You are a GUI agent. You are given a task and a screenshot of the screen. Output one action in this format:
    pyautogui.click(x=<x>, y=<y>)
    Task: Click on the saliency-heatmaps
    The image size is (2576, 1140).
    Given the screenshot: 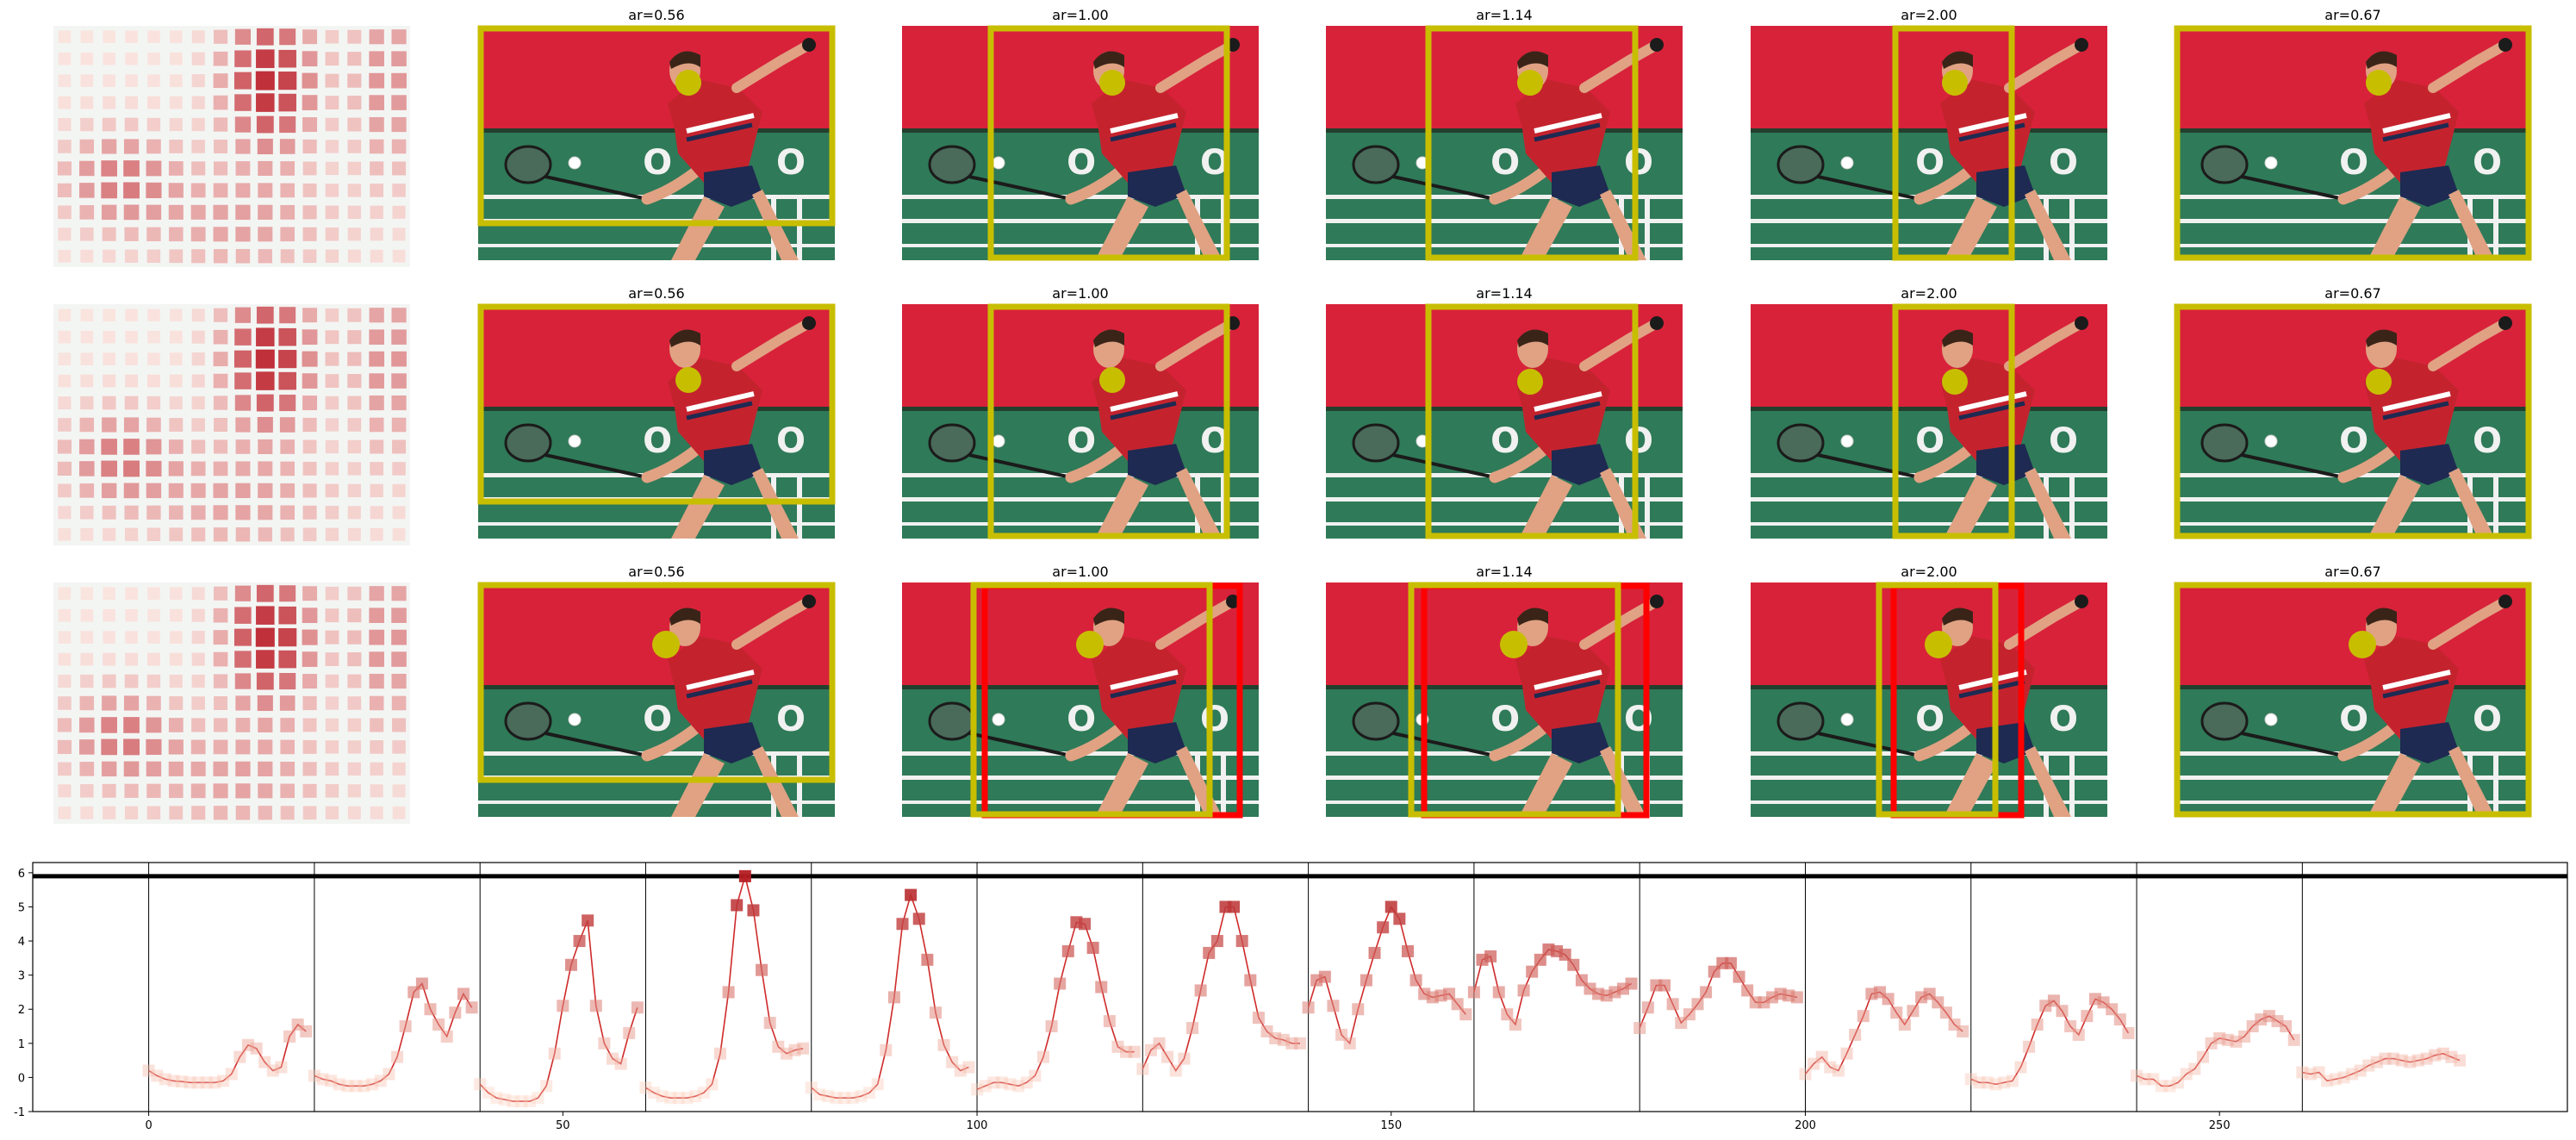 What is the action you would take?
    pyautogui.click(x=232, y=425)
    